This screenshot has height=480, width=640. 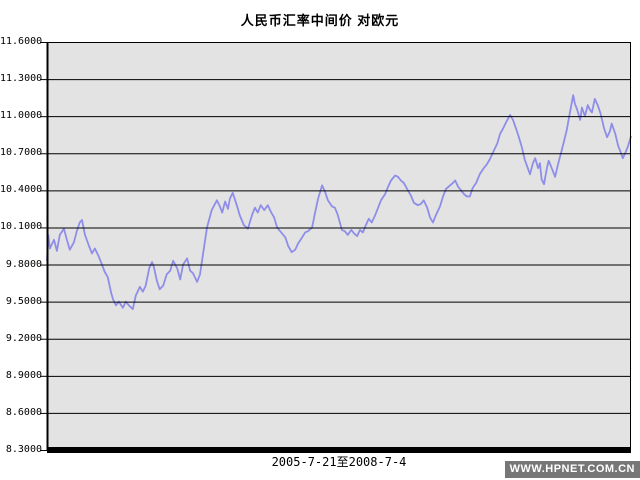 What do you see at coordinates (572, 469) in the screenshot?
I see `watermark-badge: WWW.HPNET.COM.CN` at bounding box center [572, 469].